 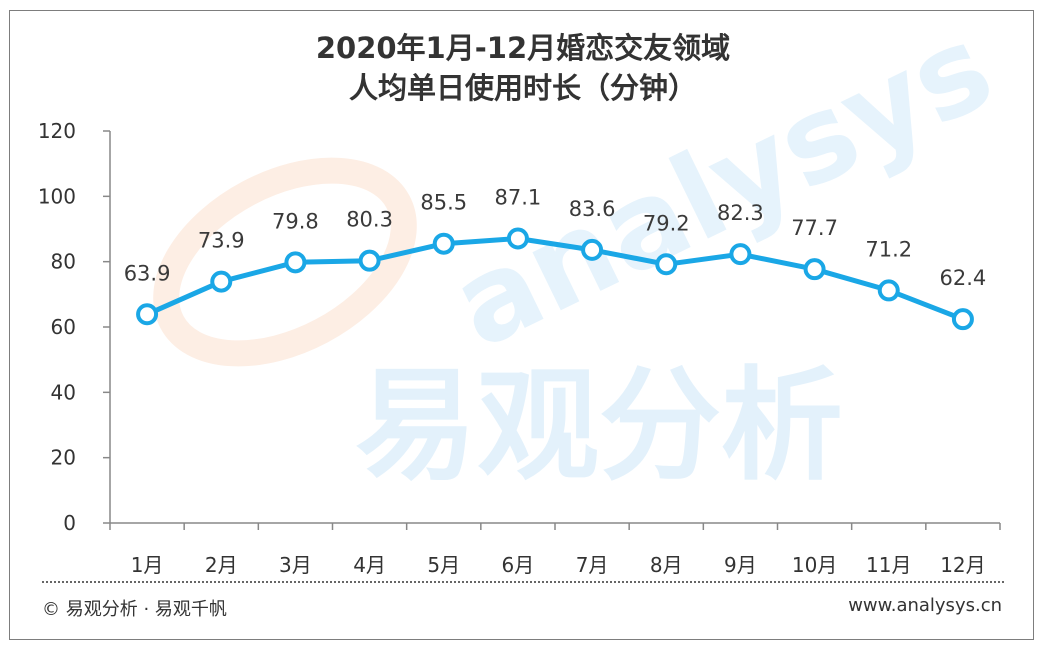 What do you see at coordinates (963, 278) in the screenshot?
I see `data-label: 62.4` at bounding box center [963, 278].